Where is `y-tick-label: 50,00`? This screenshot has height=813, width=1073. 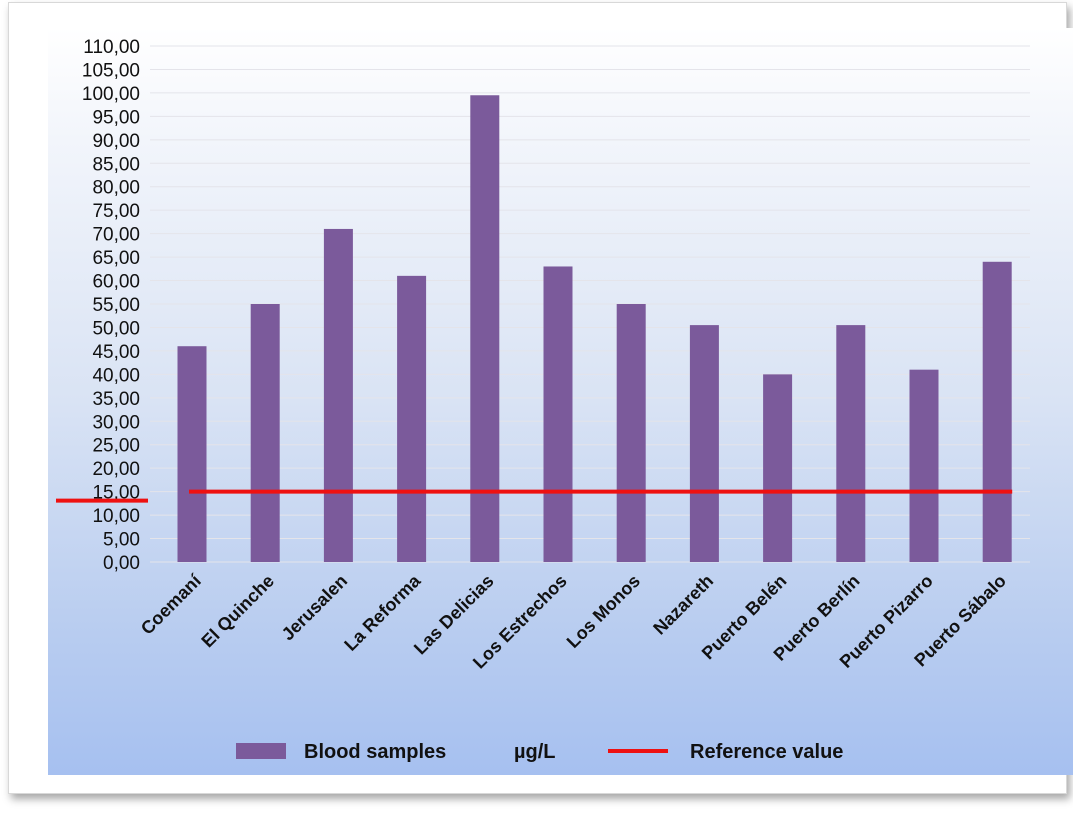
y-tick-label: 50,00 is located at coordinates (116, 328).